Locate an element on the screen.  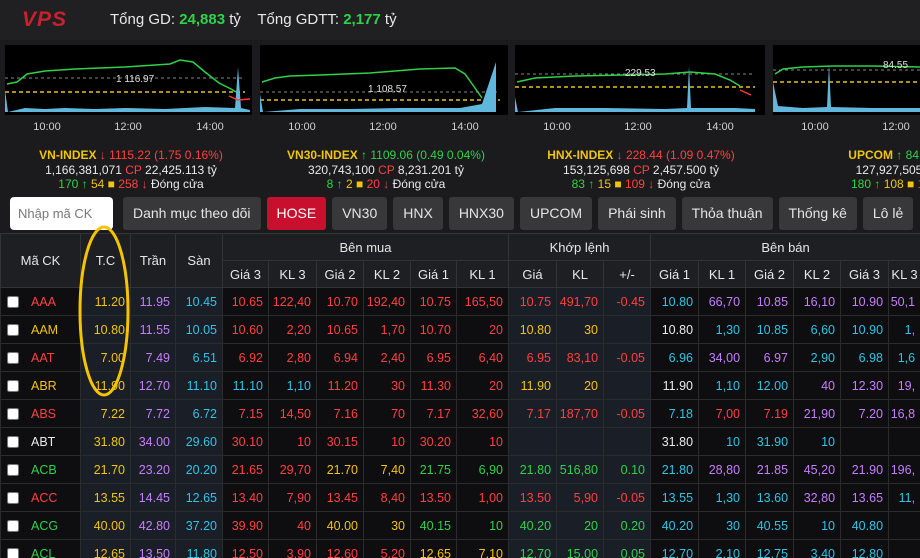
cell: 6.97 is located at coordinates (770, 357).